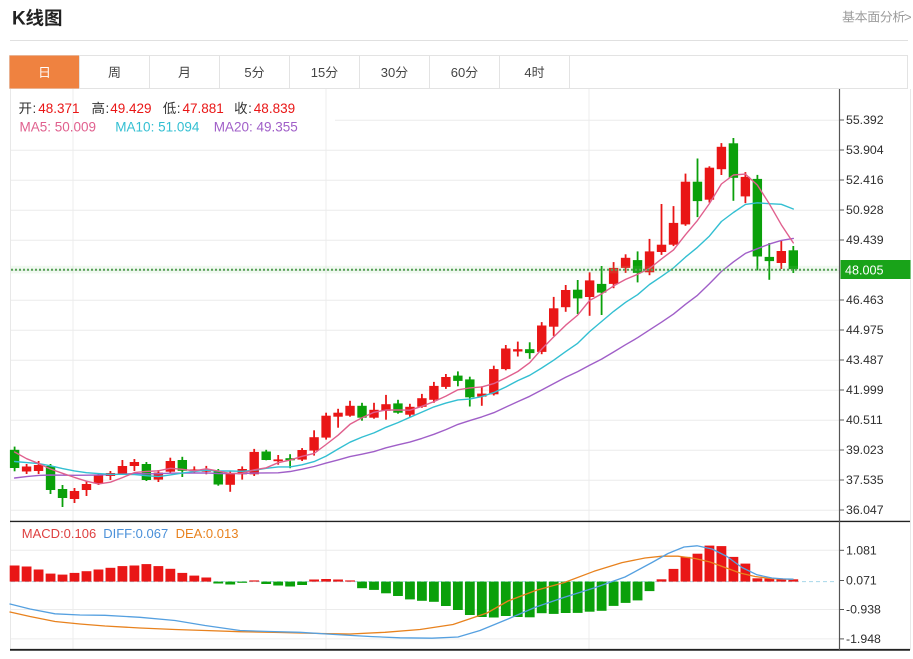 The width and height of the screenshot is (913, 659). What do you see at coordinates (59, 533) in the screenshot?
I see `svg-text: MACD:0.106` at bounding box center [59, 533].